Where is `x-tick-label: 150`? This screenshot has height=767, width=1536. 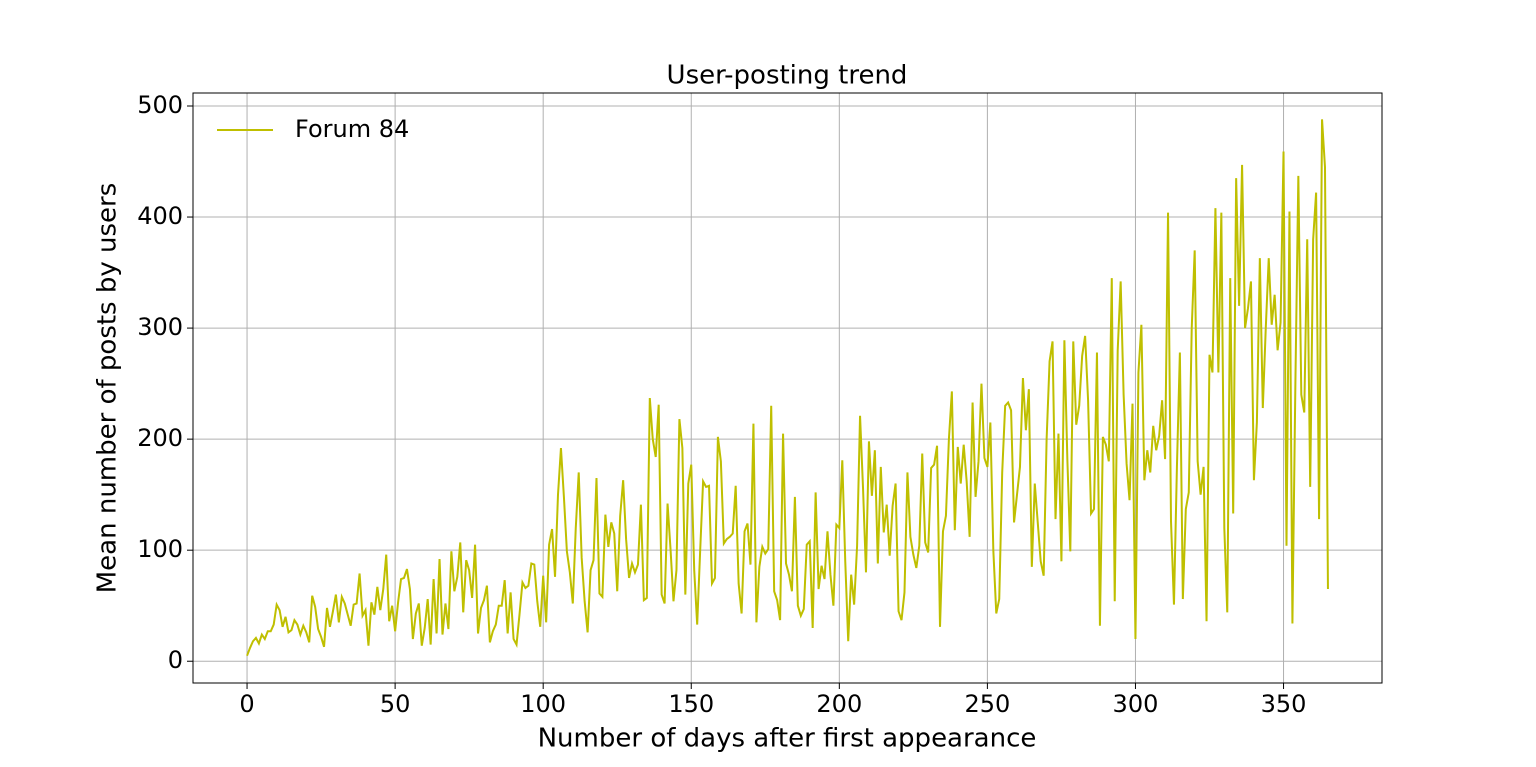
x-tick-label: 150 is located at coordinates (691, 704).